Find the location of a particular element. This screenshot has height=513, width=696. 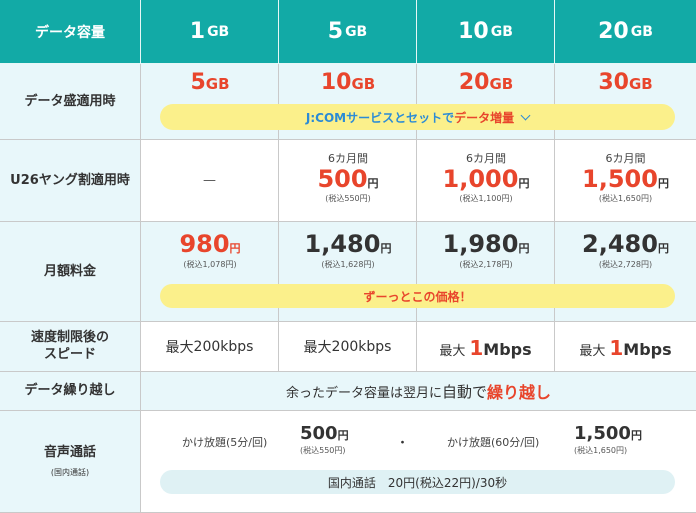

row-label-rollover: データ繰り越し is located at coordinates (70, 391).